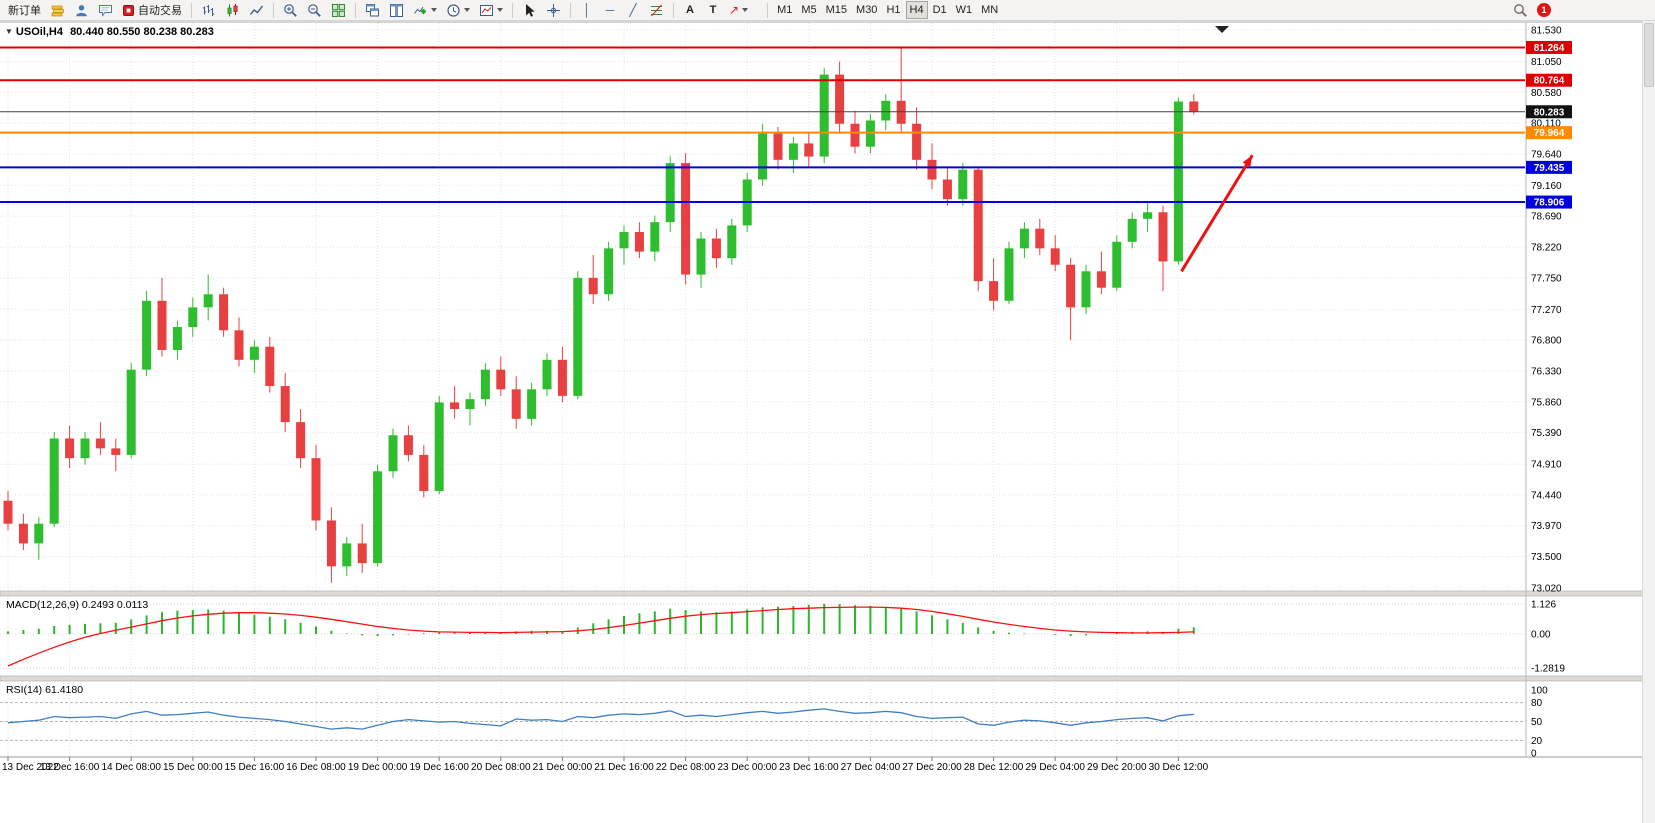  What do you see at coordinates (1549, 133) in the screenshot?
I see `svg-text: 79.964` at bounding box center [1549, 133].